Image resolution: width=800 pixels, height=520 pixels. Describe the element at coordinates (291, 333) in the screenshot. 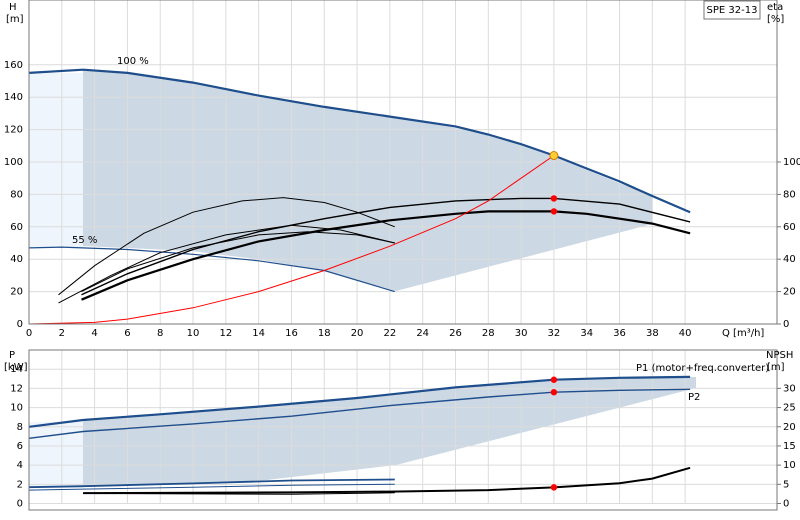

I see `x-tick-label: 16` at that location.